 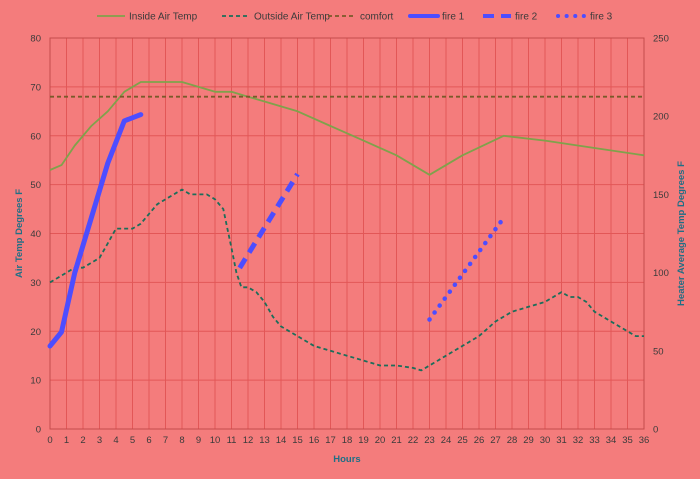 What do you see at coordinates (346, 459) in the screenshot?
I see `x-axis-title: Hours` at bounding box center [346, 459].